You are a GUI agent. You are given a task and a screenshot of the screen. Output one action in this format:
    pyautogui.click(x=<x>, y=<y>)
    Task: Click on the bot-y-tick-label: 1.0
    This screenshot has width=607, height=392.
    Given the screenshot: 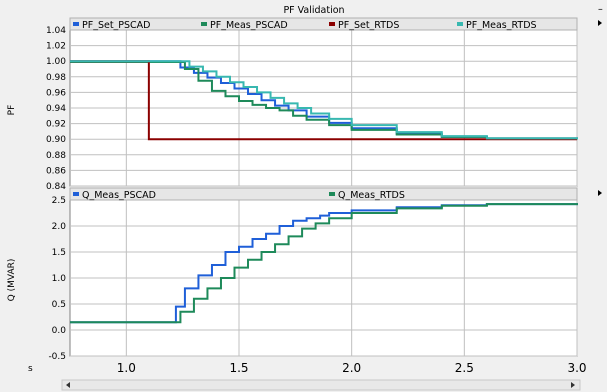 What is the action you would take?
    pyautogui.click(x=59, y=279)
    